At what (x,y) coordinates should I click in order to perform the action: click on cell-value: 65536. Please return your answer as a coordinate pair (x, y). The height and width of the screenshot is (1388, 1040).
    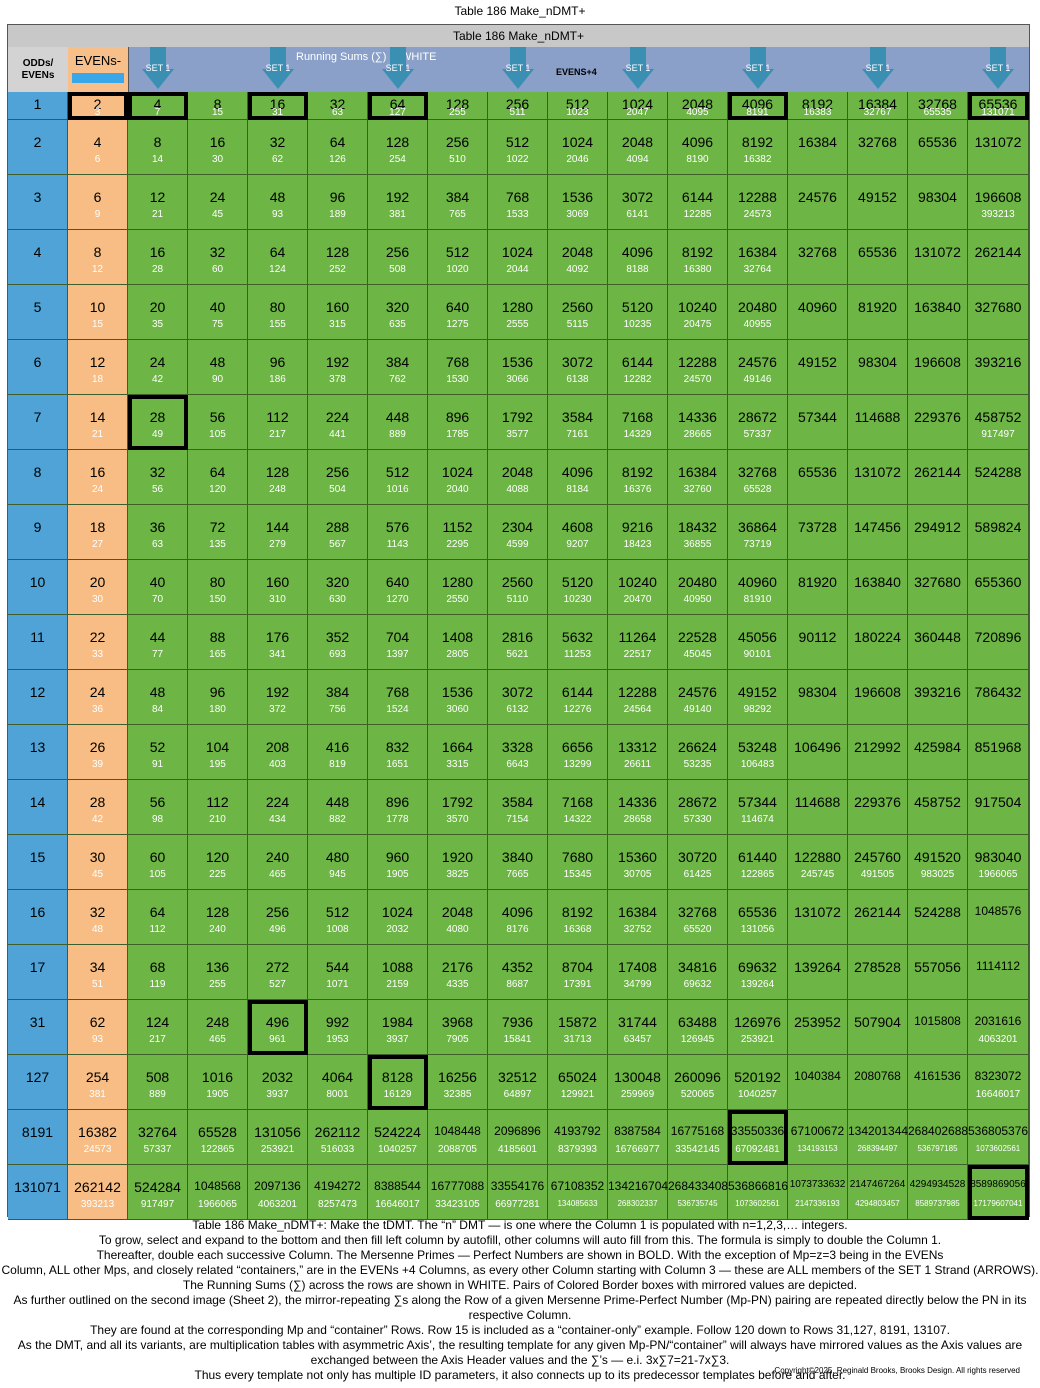
    Looking at the image, I should click on (817, 472).